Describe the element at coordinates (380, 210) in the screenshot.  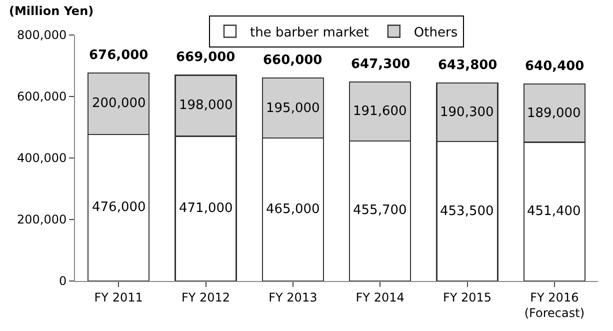
I see `data-label: 455,700` at that location.